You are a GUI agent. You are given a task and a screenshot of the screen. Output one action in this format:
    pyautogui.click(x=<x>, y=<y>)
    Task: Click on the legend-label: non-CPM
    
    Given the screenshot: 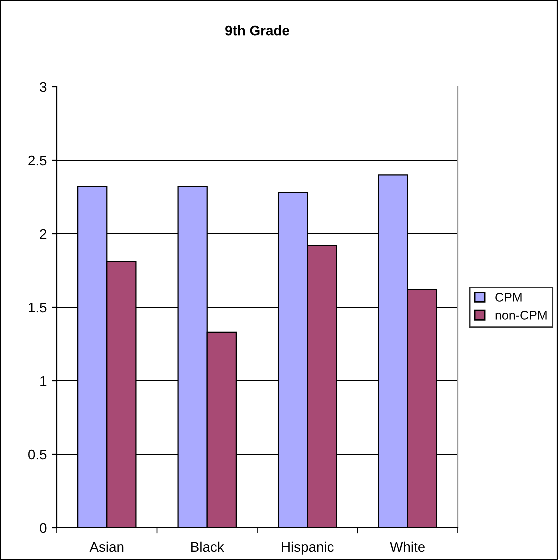 What is the action you would take?
    pyautogui.click(x=521, y=315)
    